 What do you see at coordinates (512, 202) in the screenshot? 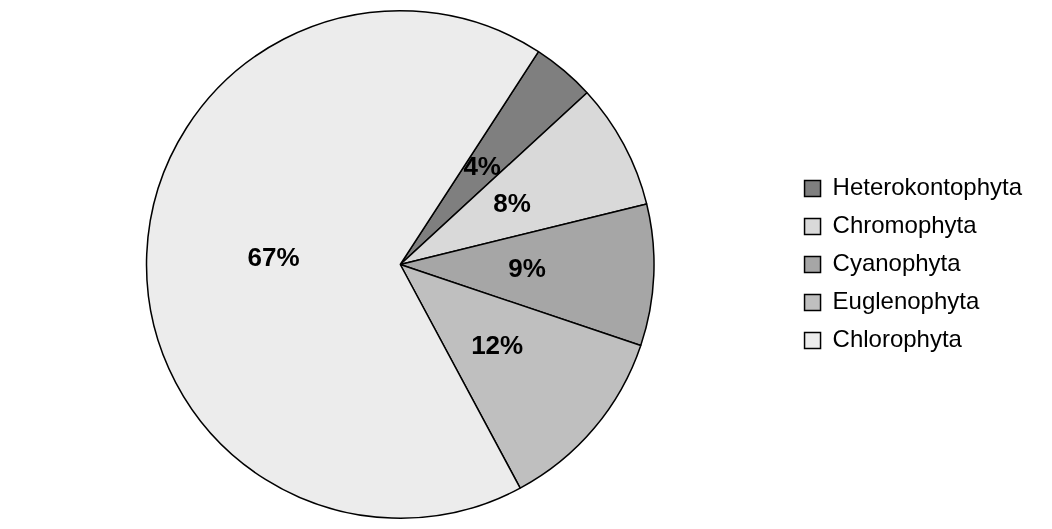
I see `data-label: 8%` at bounding box center [512, 202].